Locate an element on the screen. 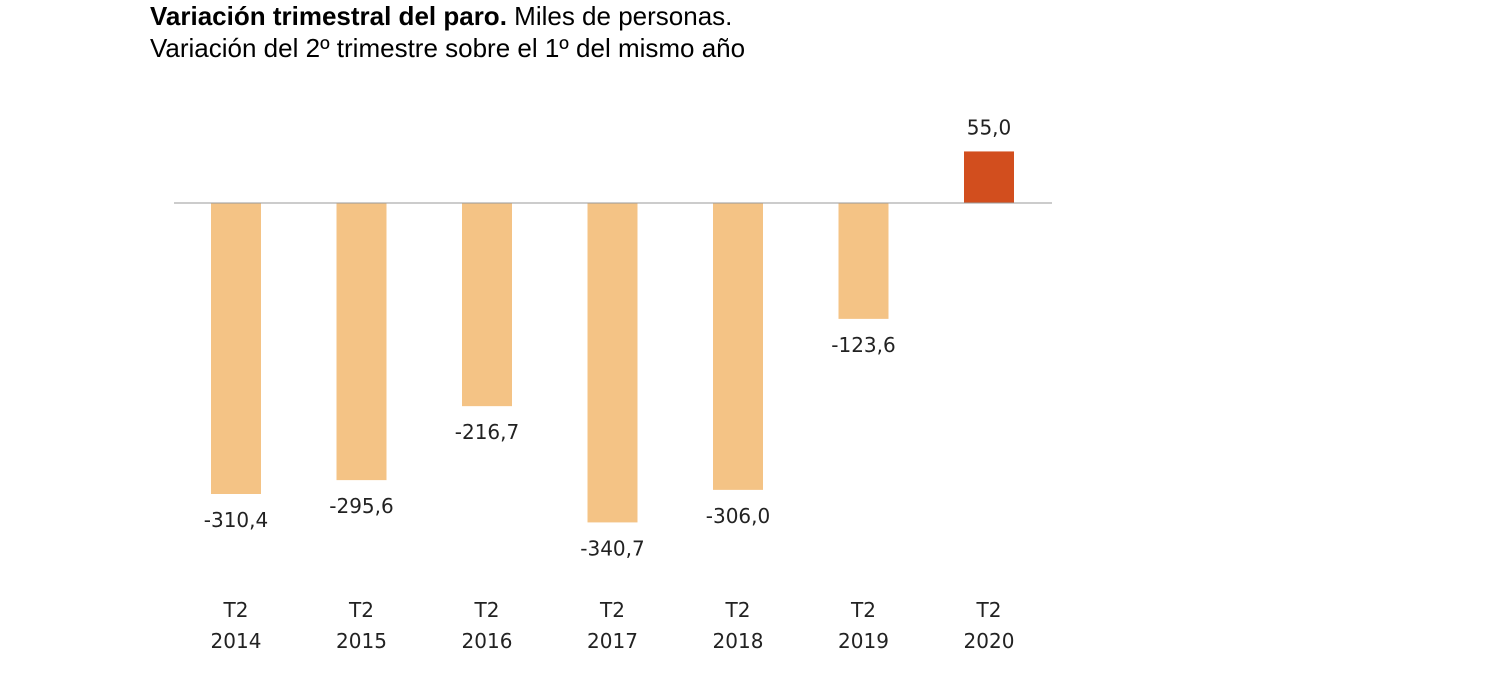 This screenshot has height=690, width=1486. x-tick-label-2014-line-2: 2014 is located at coordinates (236, 641).